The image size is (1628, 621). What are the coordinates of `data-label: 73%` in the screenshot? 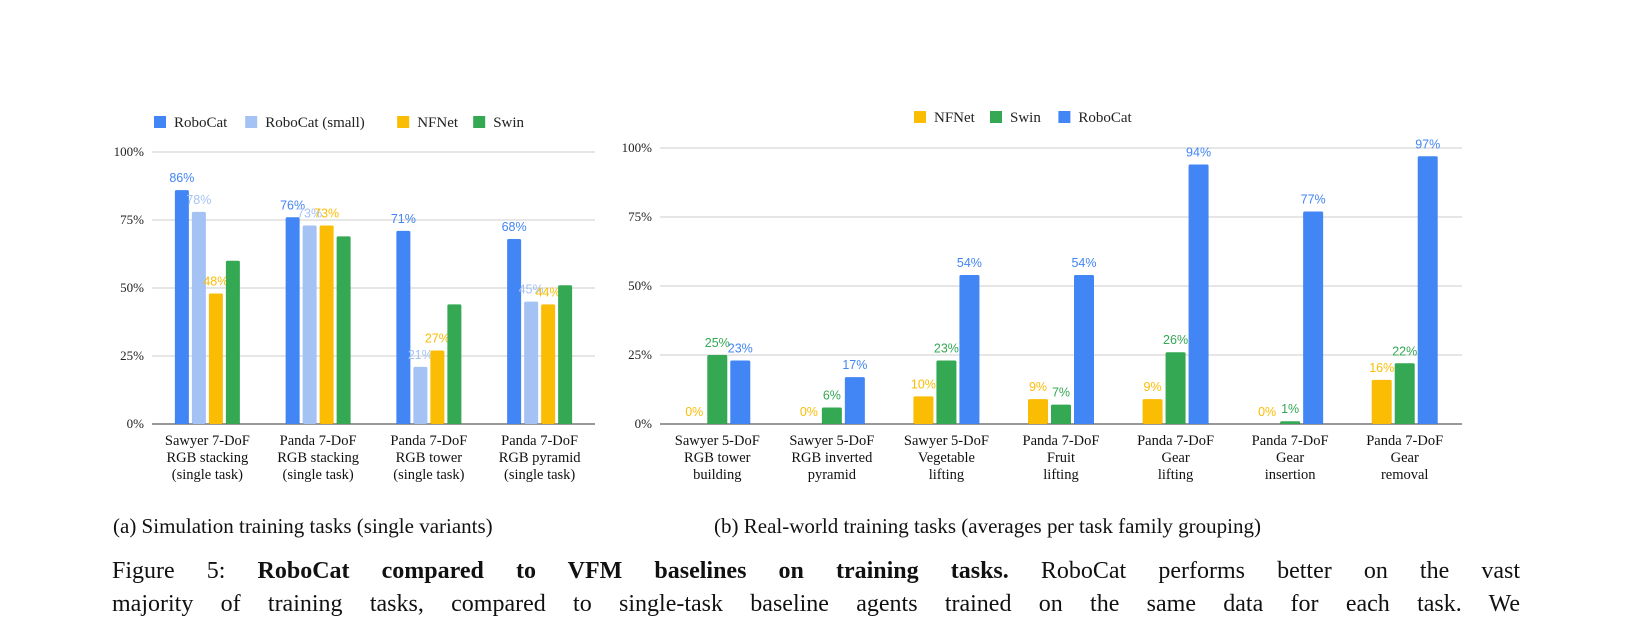 It's located at (326, 213).